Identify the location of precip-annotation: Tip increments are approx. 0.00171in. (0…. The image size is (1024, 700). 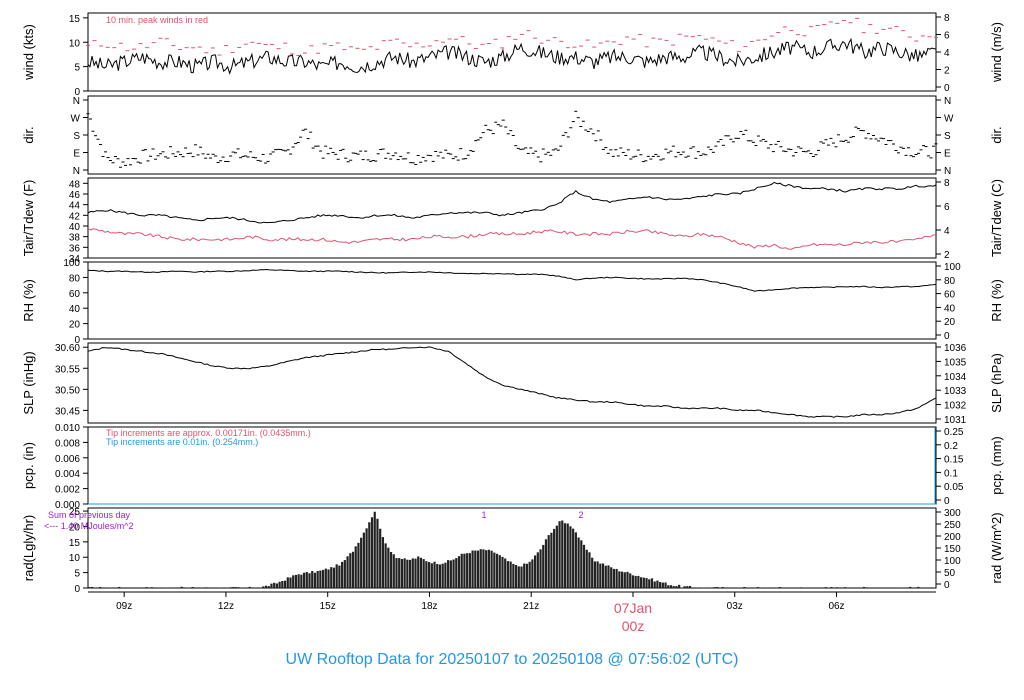
(208, 433).